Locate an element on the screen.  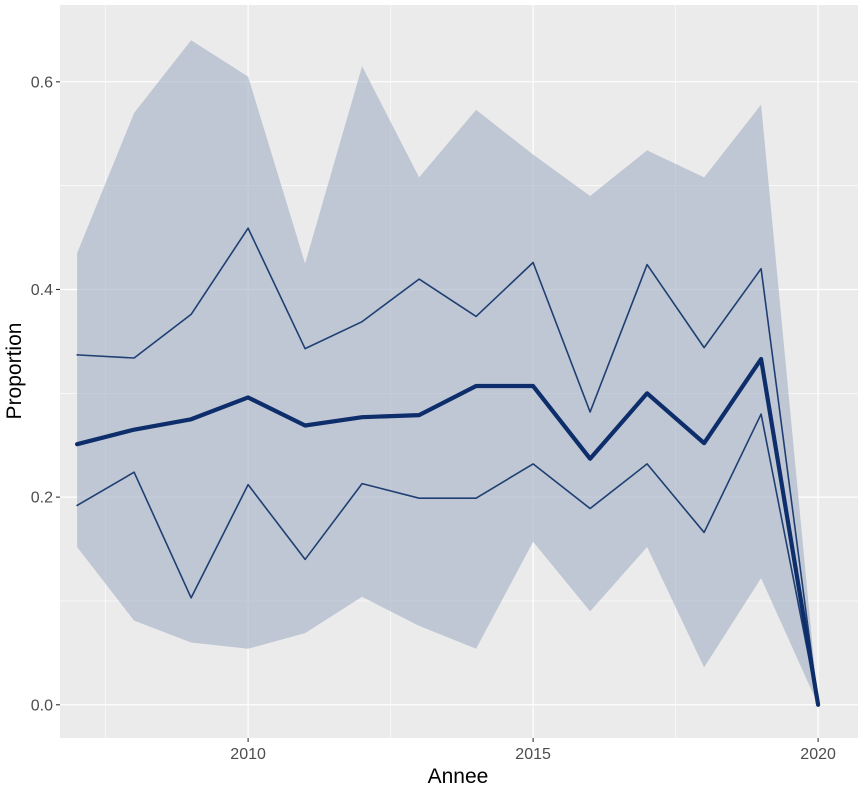
y-tick-label: 0.2 is located at coordinates (42, 498).